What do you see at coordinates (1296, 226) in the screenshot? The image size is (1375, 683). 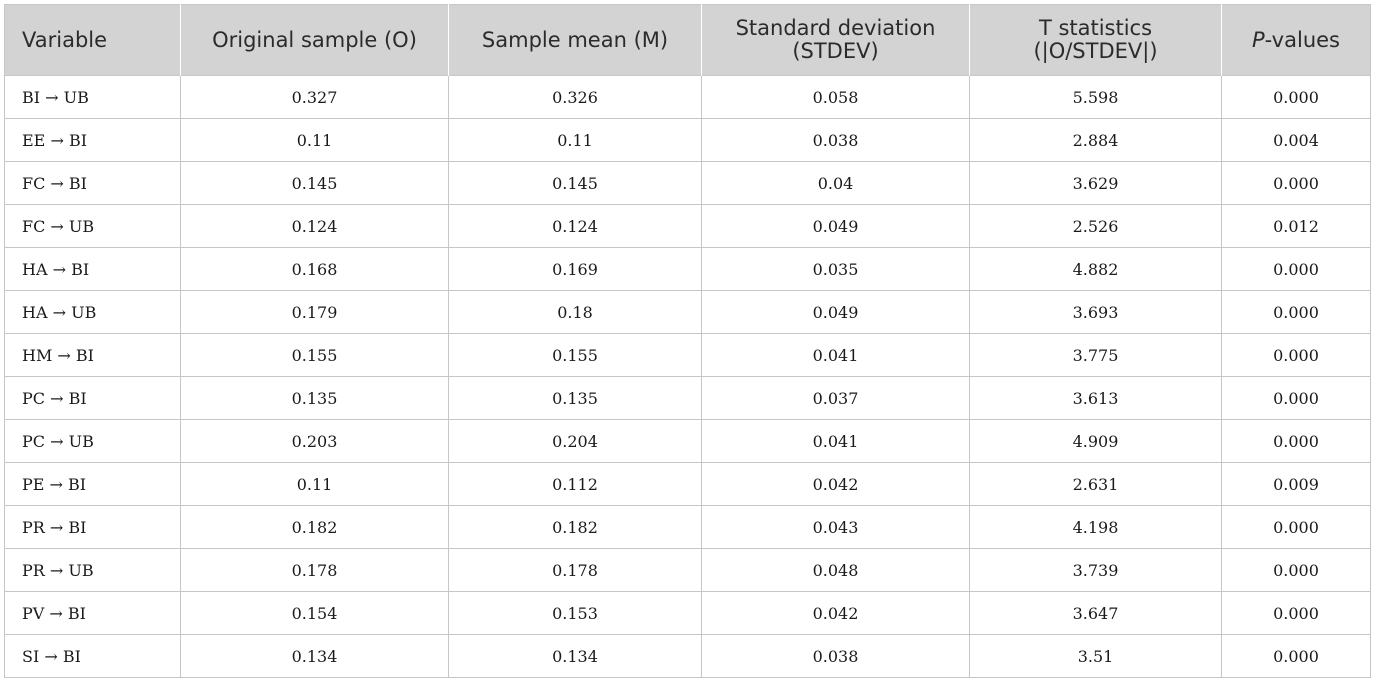 I see `cell-p-value: 0.012` at bounding box center [1296, 226].